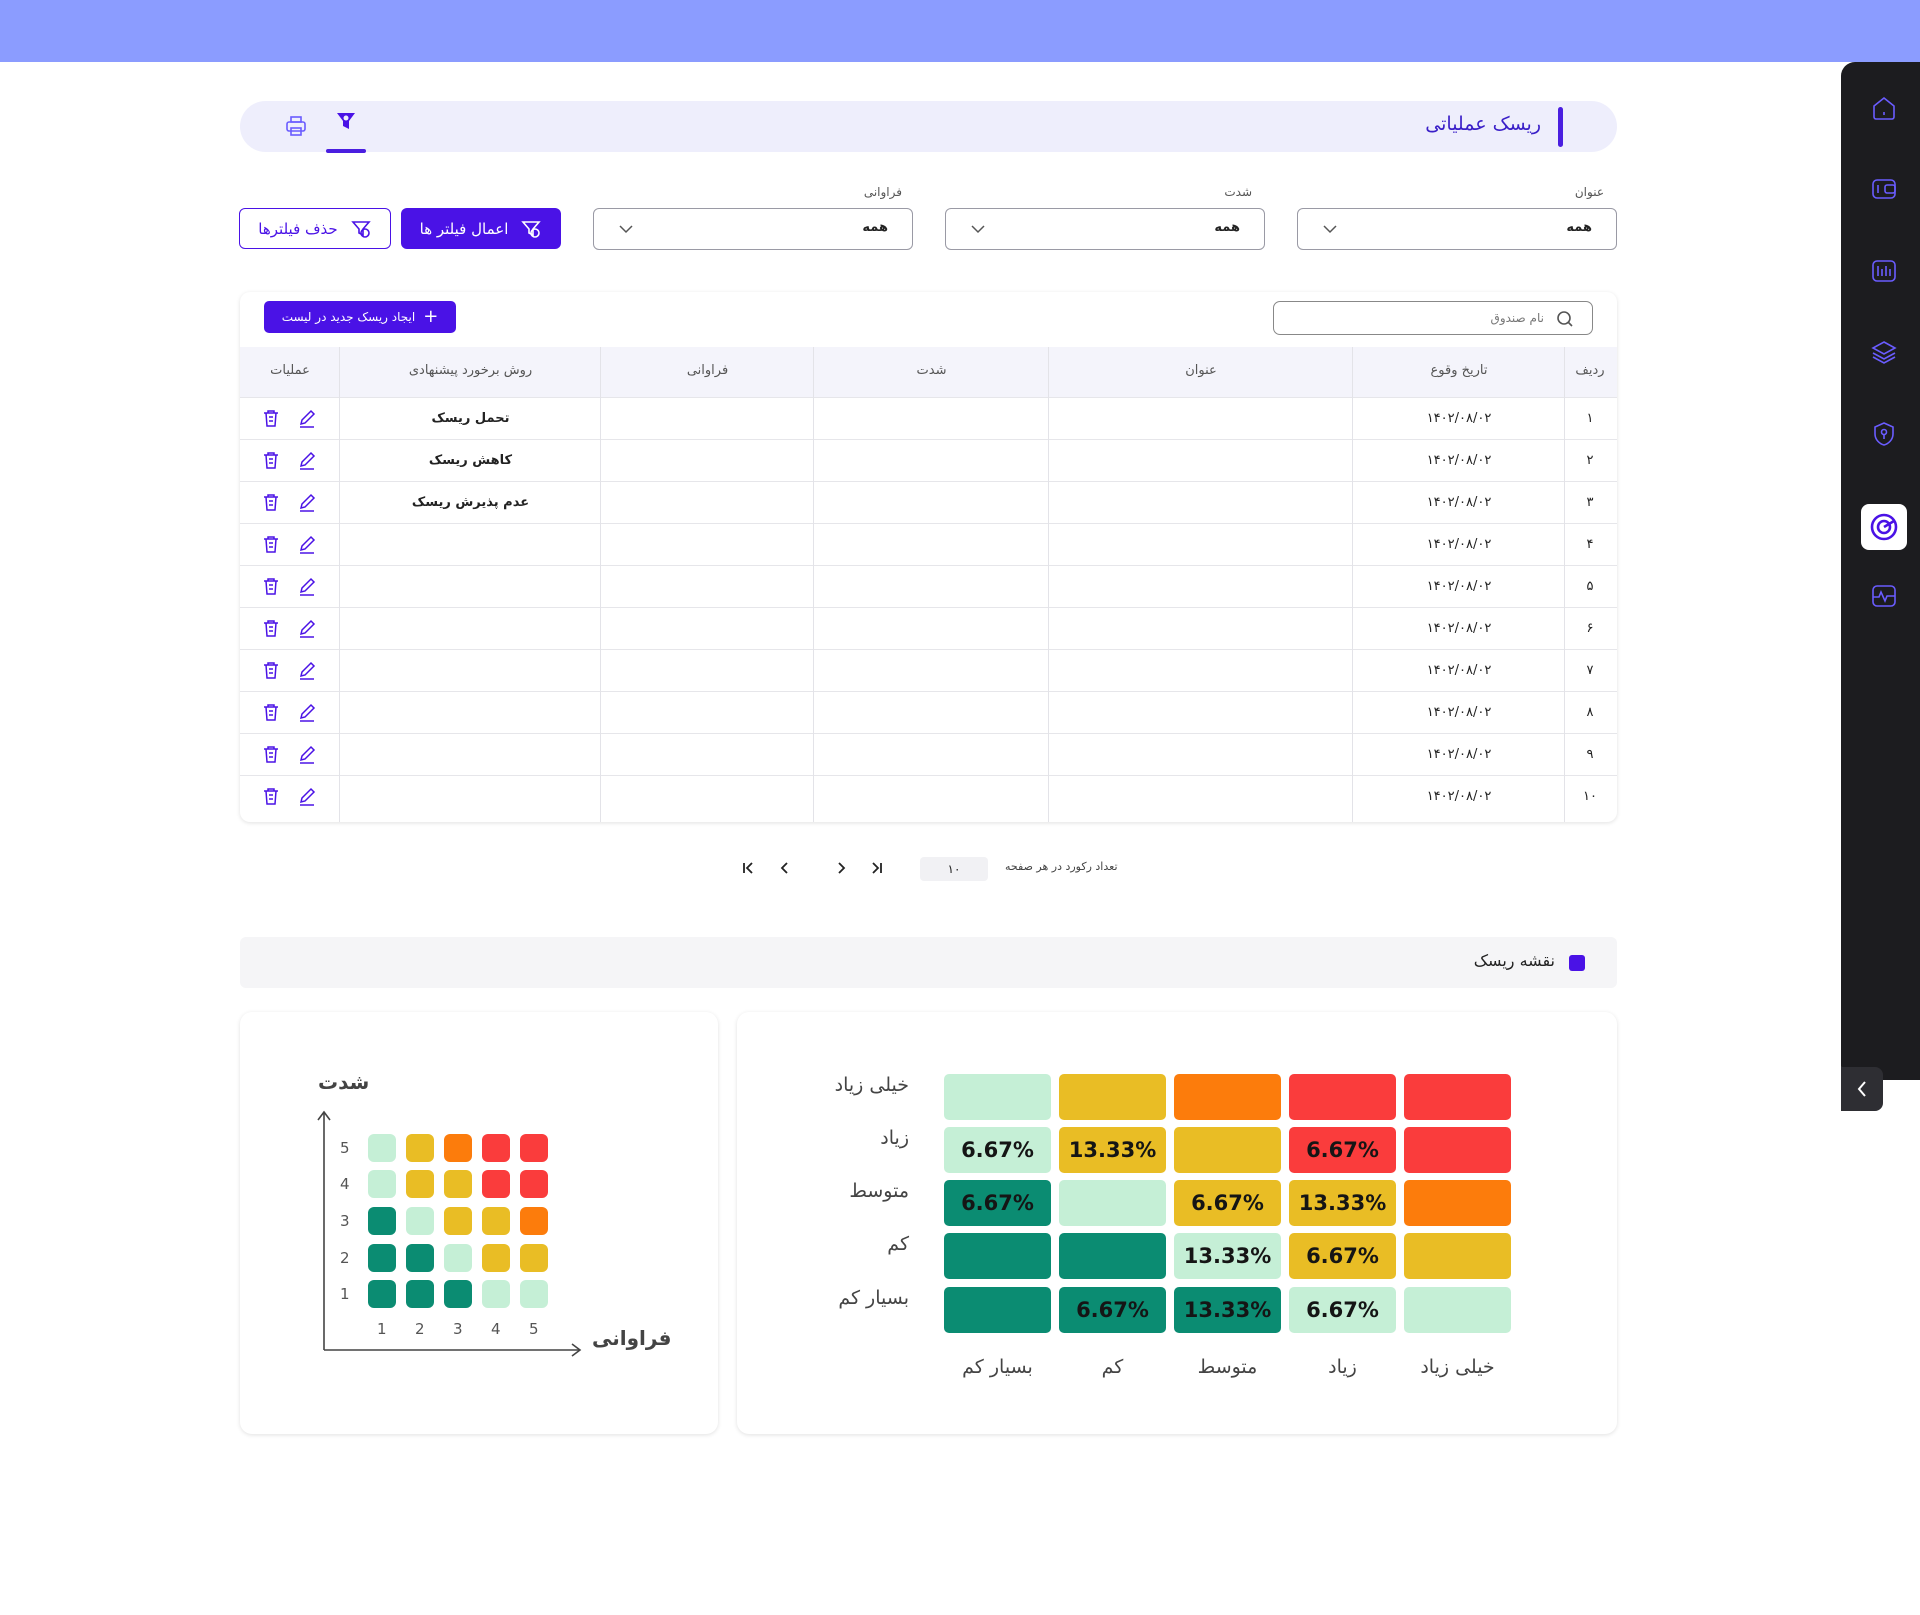 This screenshot has height=1615, width=1920. What do you see at coordinates (481, 228) in the screenshot?
I see `apply-filters-button: اعمال فیلتر ها` at bounding box center [481, 228].